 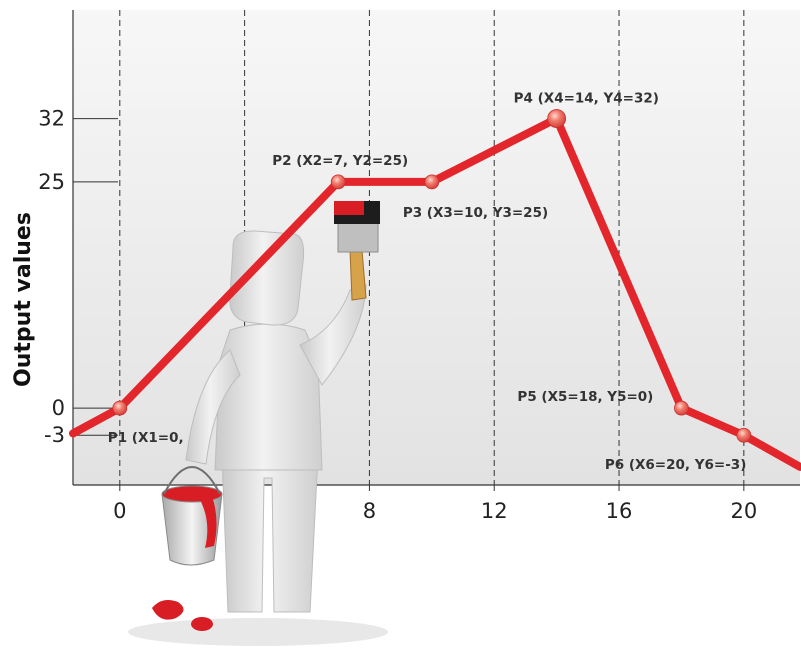 What do you see at coordinates (369, 511) in the screenshot?
I see `x-tick-label: 8` at bounding box center [369, 511].